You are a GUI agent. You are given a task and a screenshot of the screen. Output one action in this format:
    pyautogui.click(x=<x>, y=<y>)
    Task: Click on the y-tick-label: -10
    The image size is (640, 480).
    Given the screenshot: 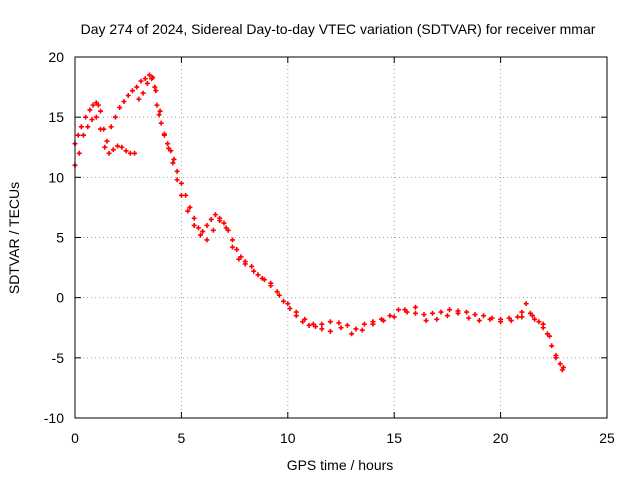 What is the action you would take?
    pyautogui.click(x=54, y=418)
    